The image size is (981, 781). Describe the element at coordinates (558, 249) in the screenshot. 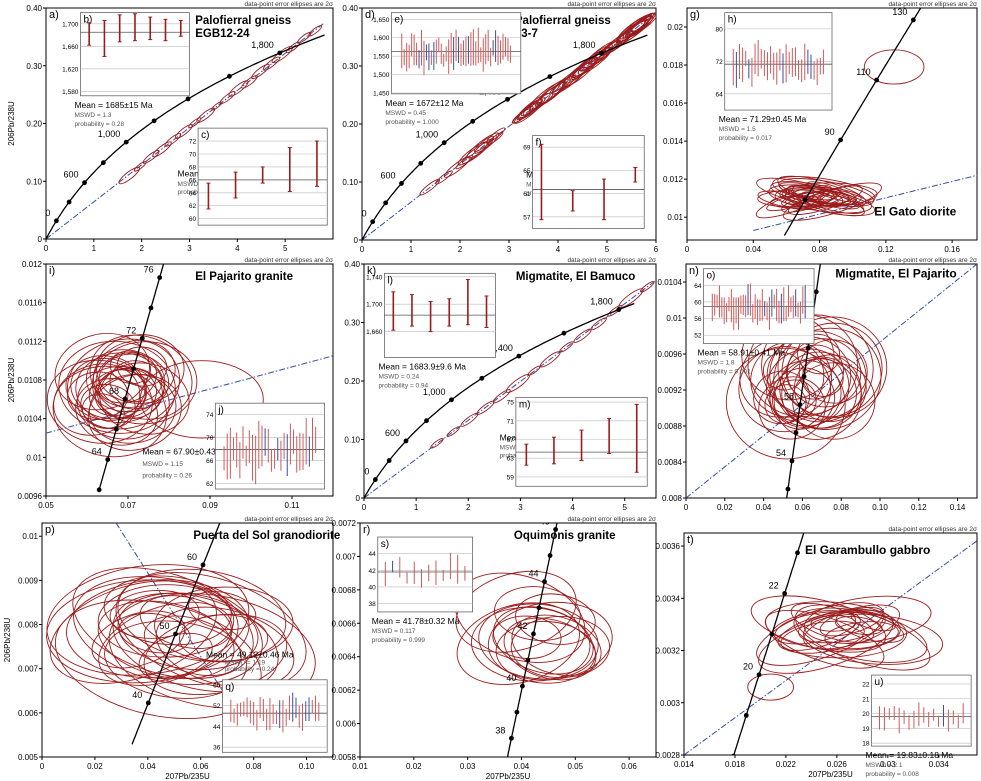

I see `x-tick-label: 4` at that location.